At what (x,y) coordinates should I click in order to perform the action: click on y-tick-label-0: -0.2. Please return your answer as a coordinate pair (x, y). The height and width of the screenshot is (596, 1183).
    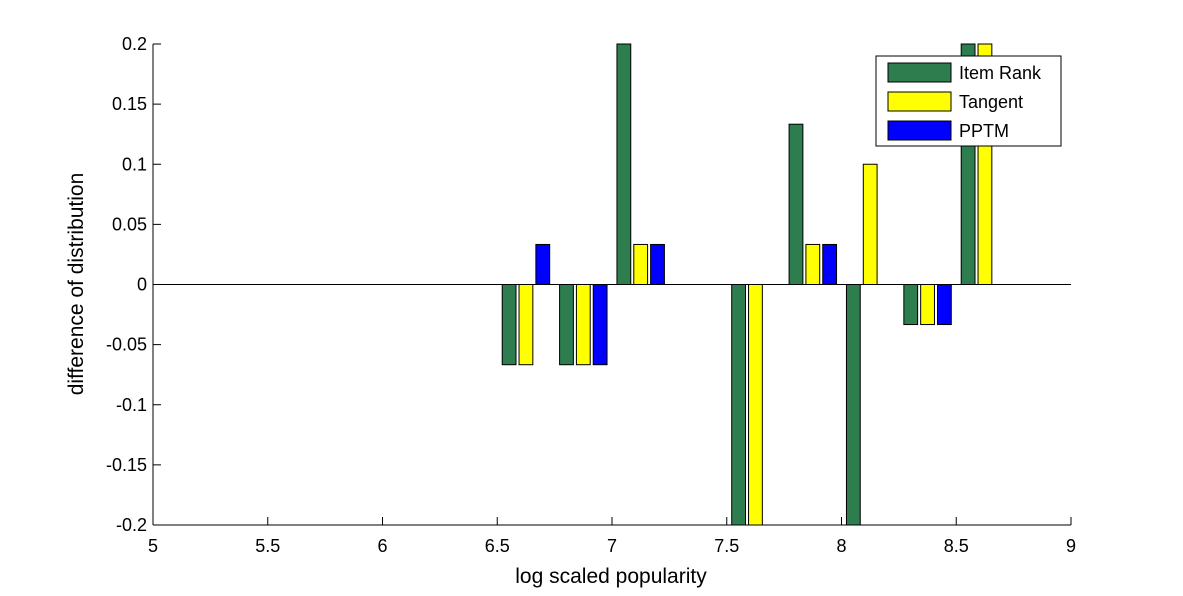
    Looking at the image, I should click on (131, 525).